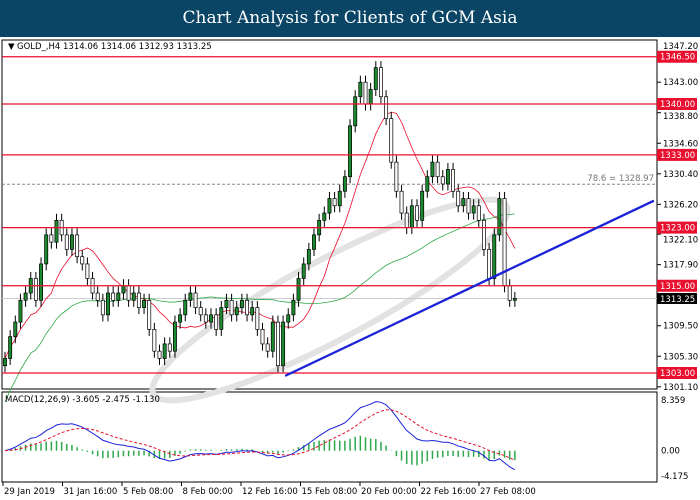 The height and width of the screenshot is (500, 700). Describe the element at coordinates (670, 452) in the screenshot. I see `macd-tick-label: 0.00` at that location.